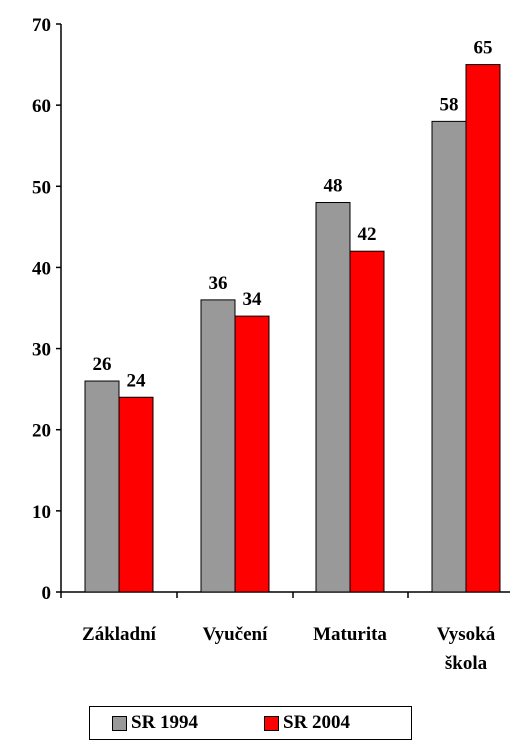  What do you see at coordinates (165, 722) in the screenshot?
I see `legend-label-sr-1994: SR 1994` at bounding box center [165, 722].